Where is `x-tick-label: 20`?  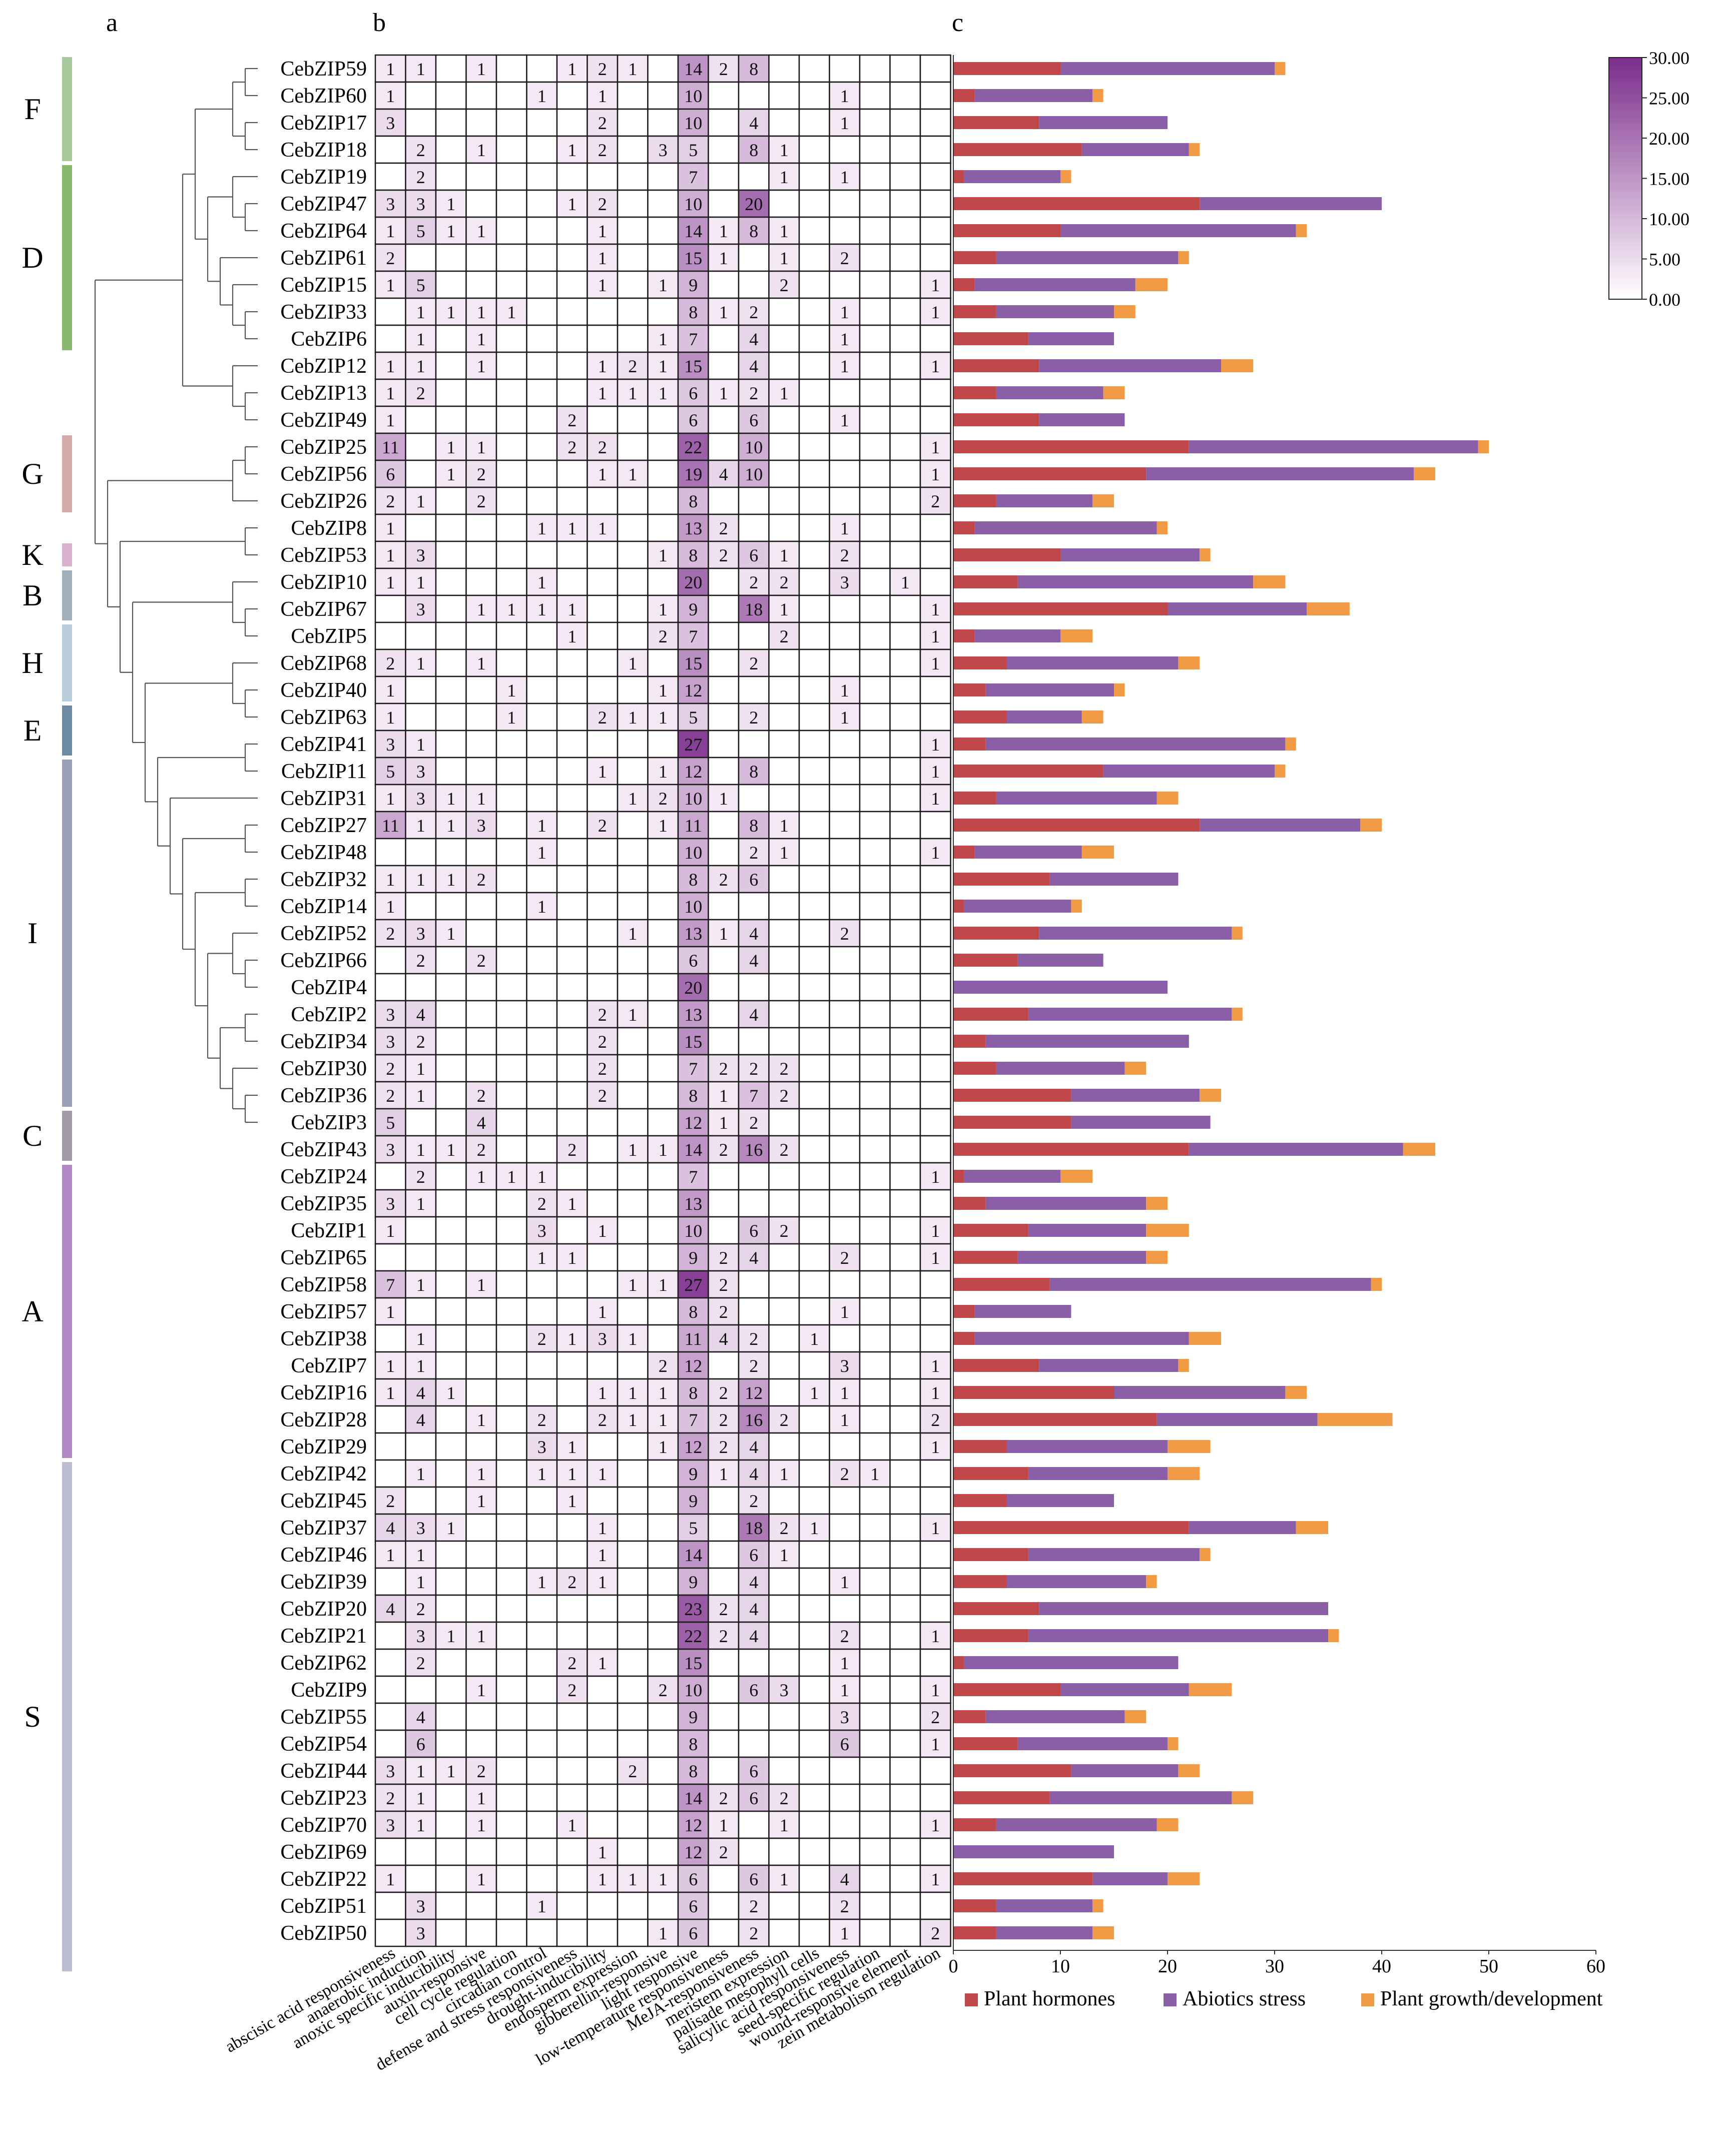 x-tick-label: 20 is located at coordinates (1167, 1966).